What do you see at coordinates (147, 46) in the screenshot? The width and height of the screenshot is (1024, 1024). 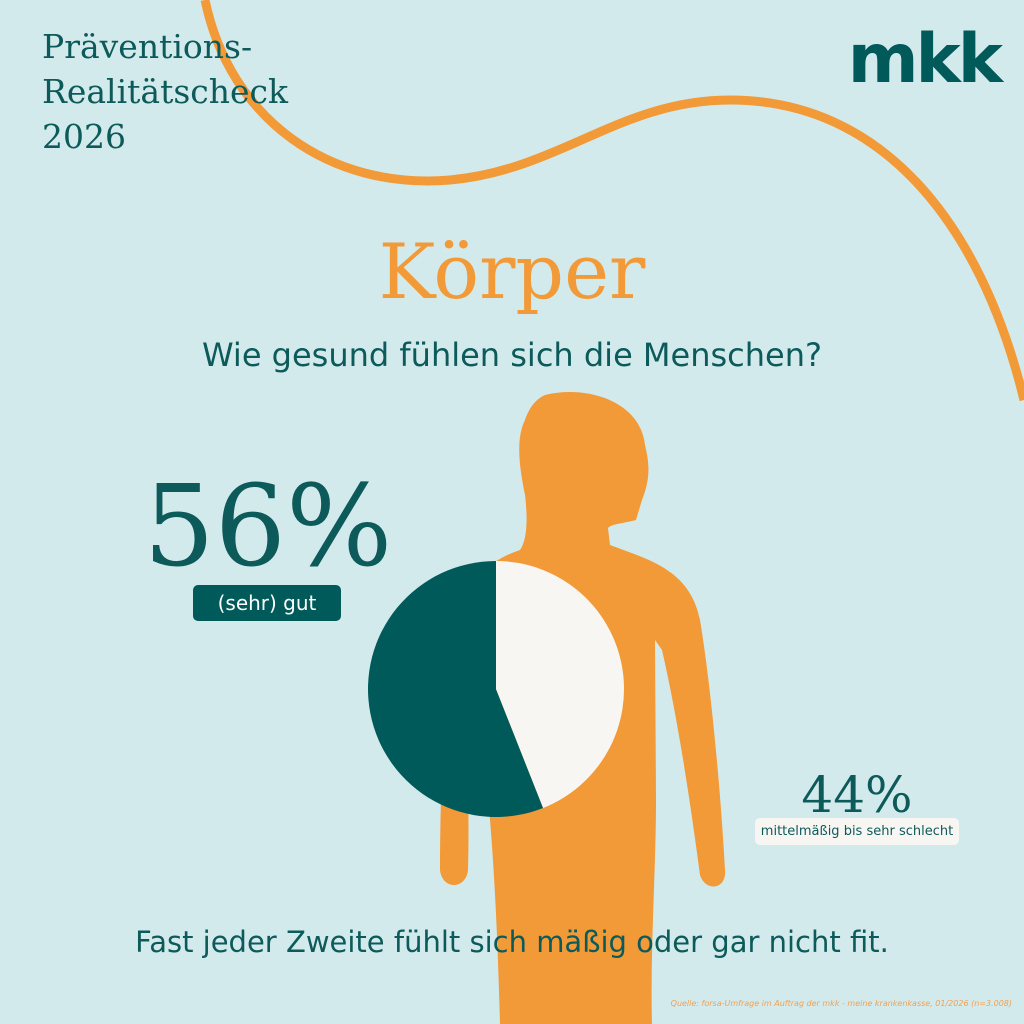 I see `header-line: Präventions-` at bounding box center [147, 46].